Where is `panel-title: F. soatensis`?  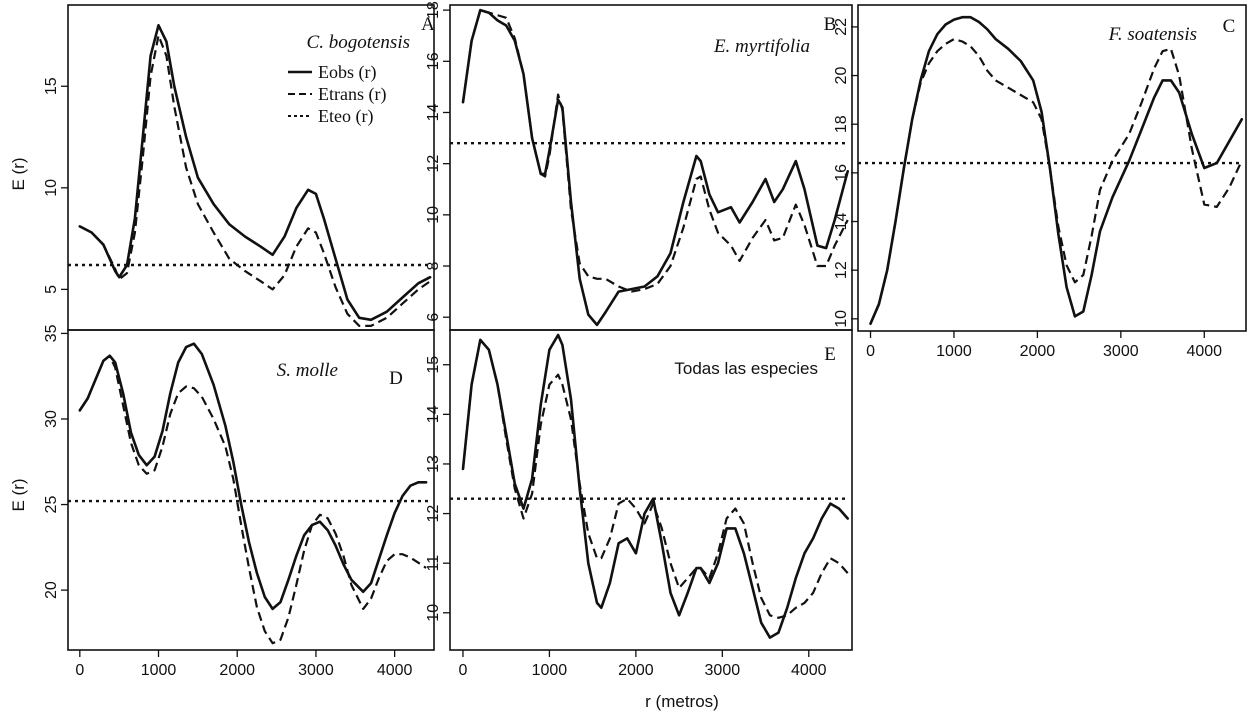 panel-title: F. soatensis is located at coordinates (1152, 34).